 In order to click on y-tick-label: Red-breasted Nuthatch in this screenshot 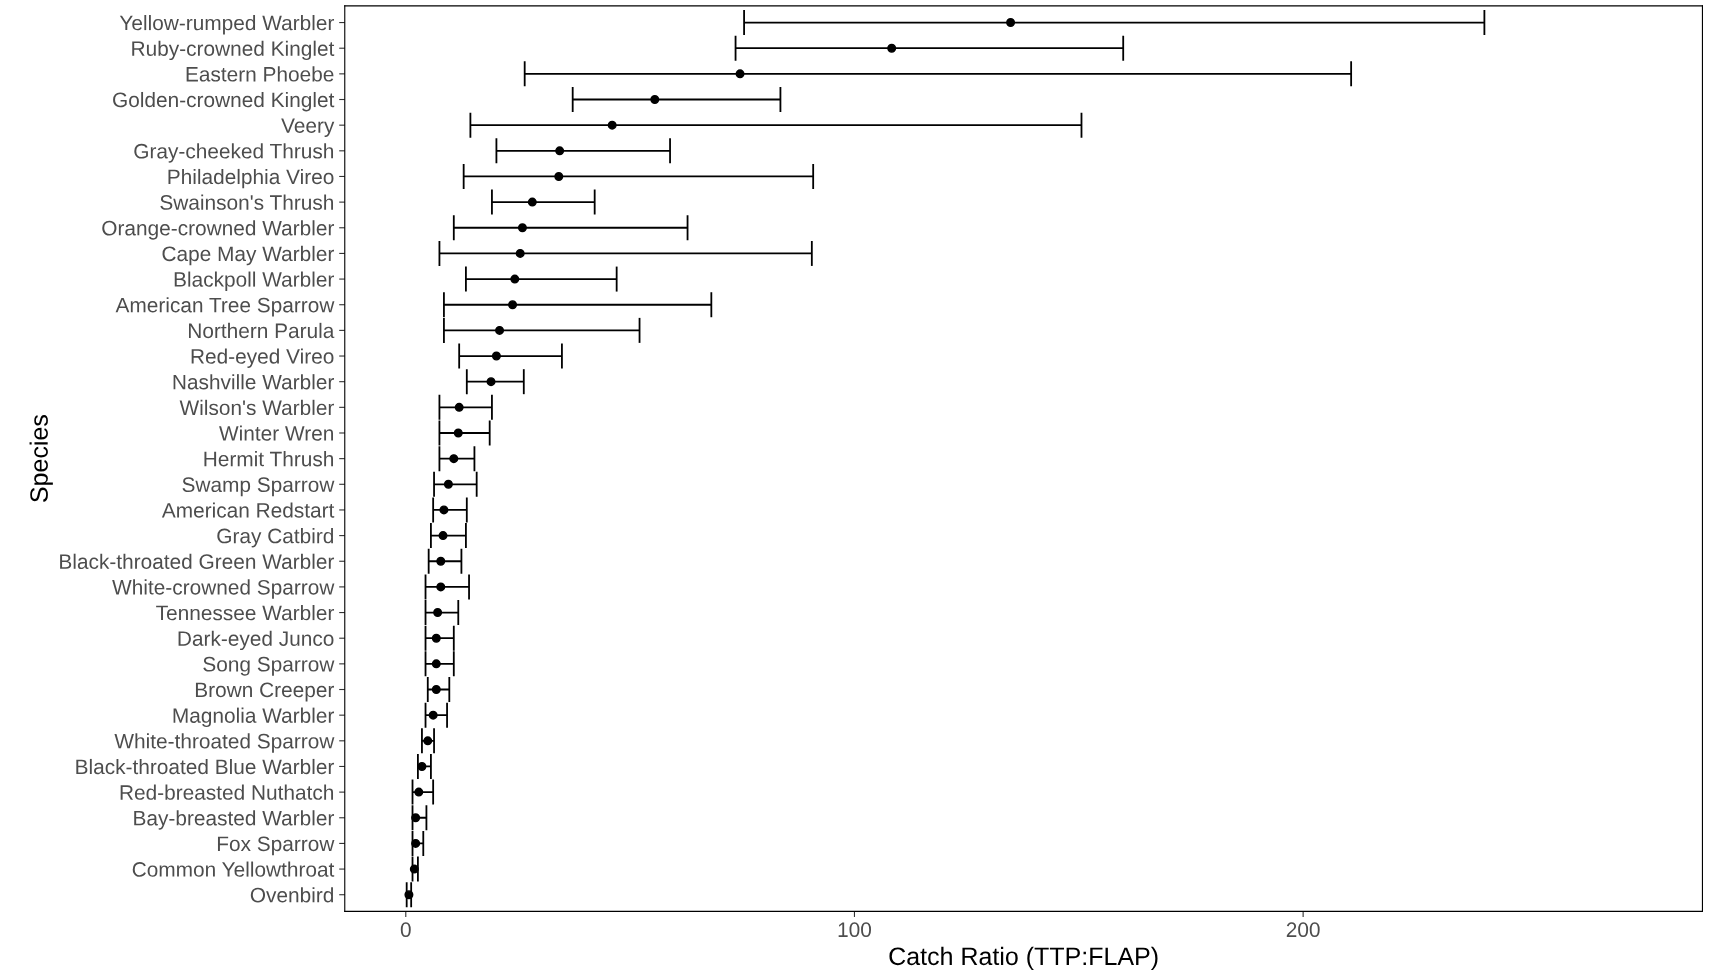, I will do `click(227, 792)`.